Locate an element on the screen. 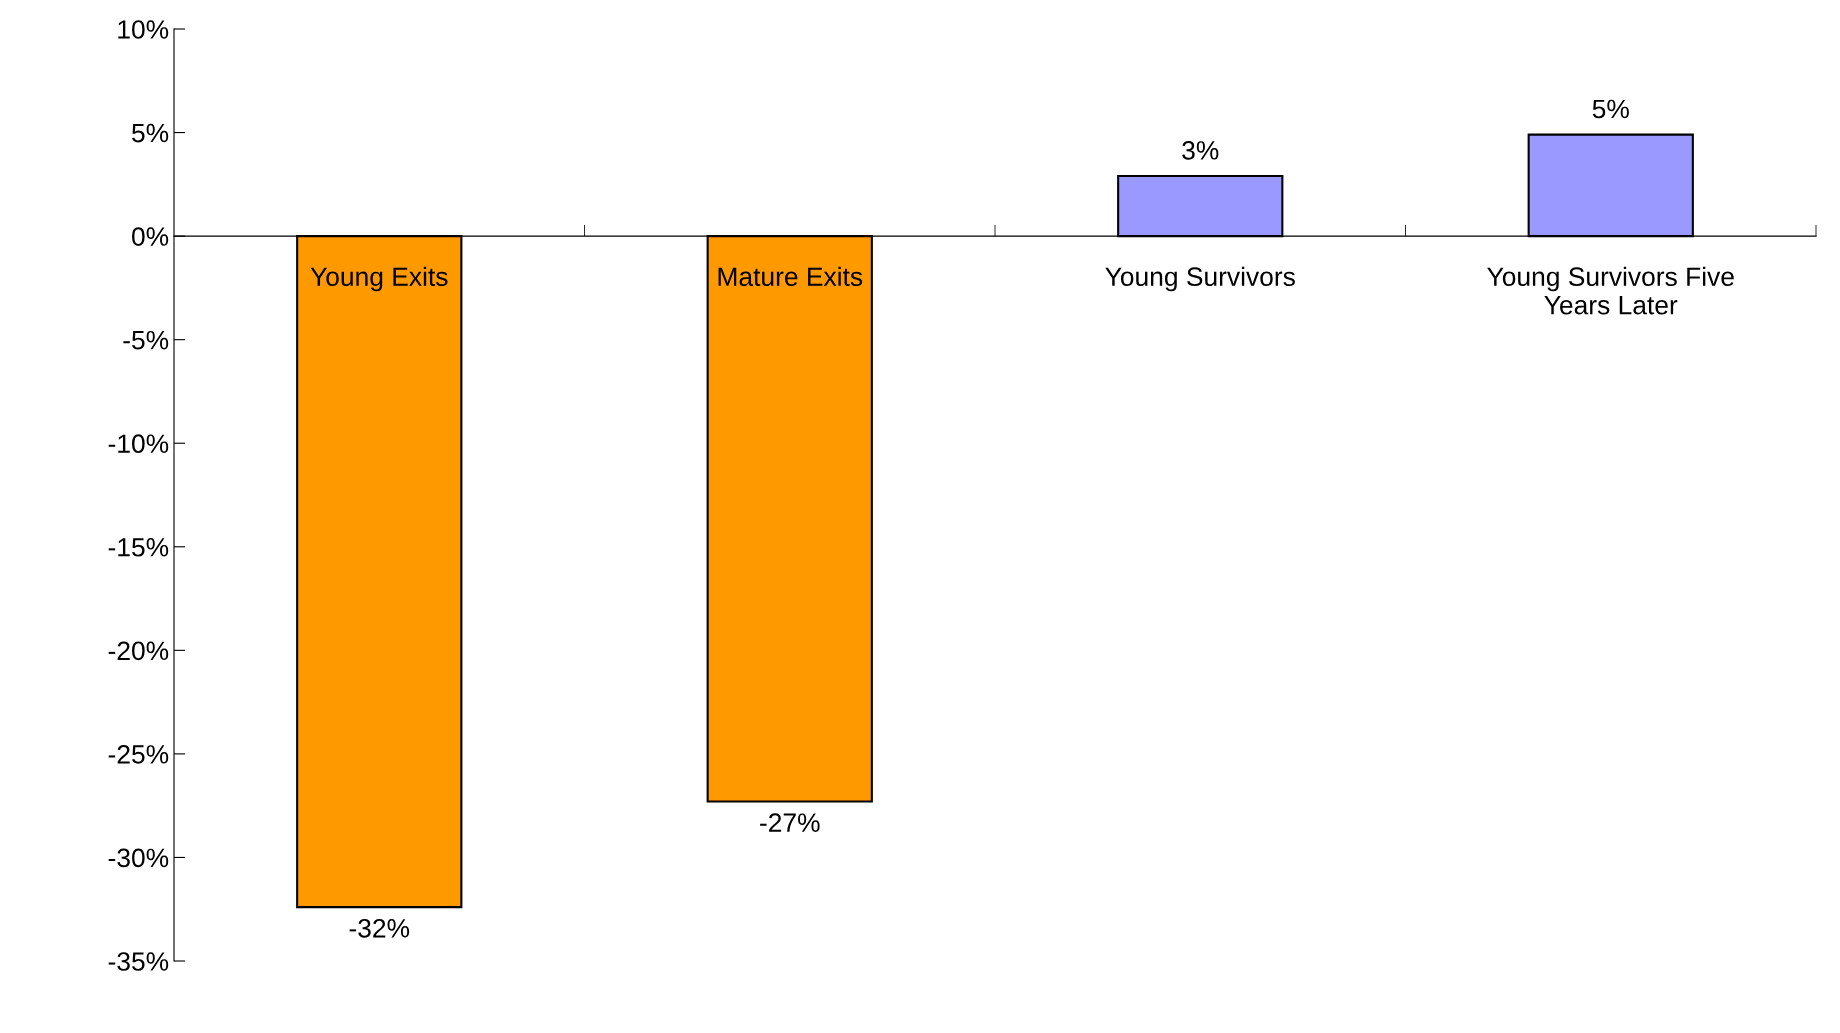  x-tick-label: Young Survivors Five Years Later is located at coordinates (1610, 290).